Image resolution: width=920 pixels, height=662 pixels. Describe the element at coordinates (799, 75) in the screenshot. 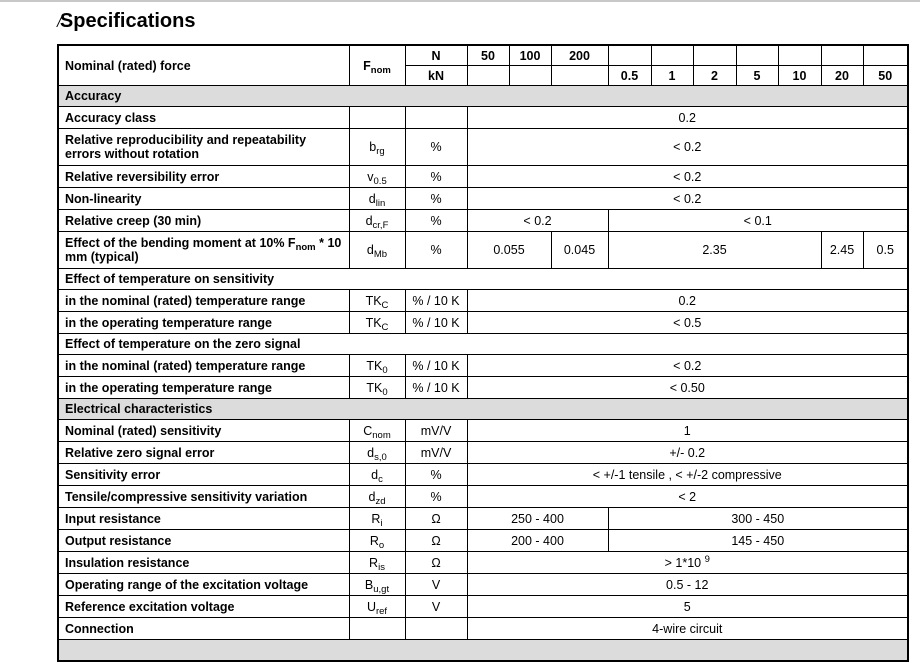

I see `force-value: 10` at that location.